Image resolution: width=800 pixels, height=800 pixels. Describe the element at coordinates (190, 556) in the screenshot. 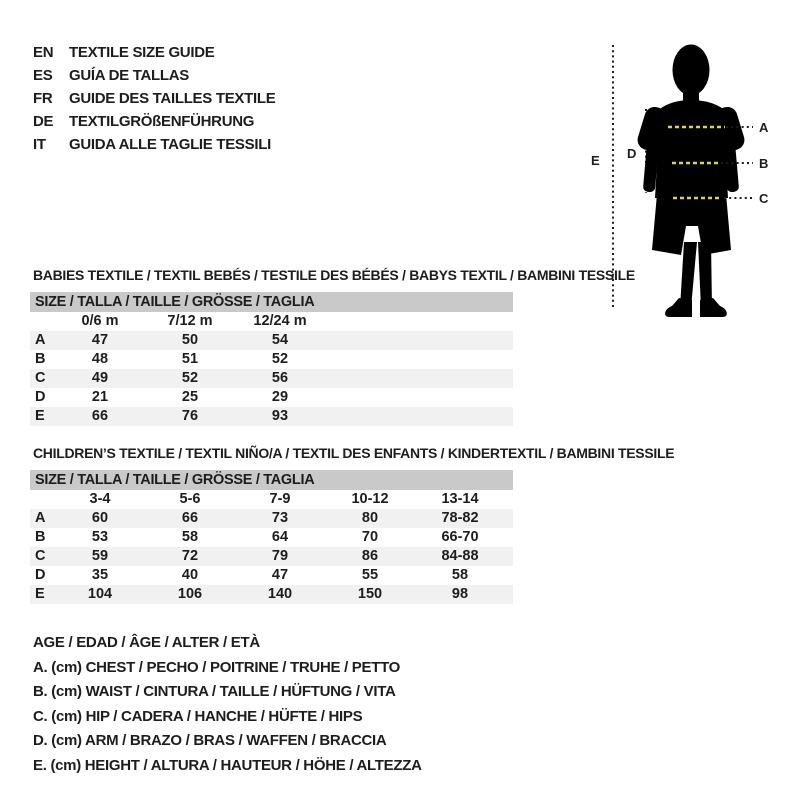

I see `cell: 72` at that location.